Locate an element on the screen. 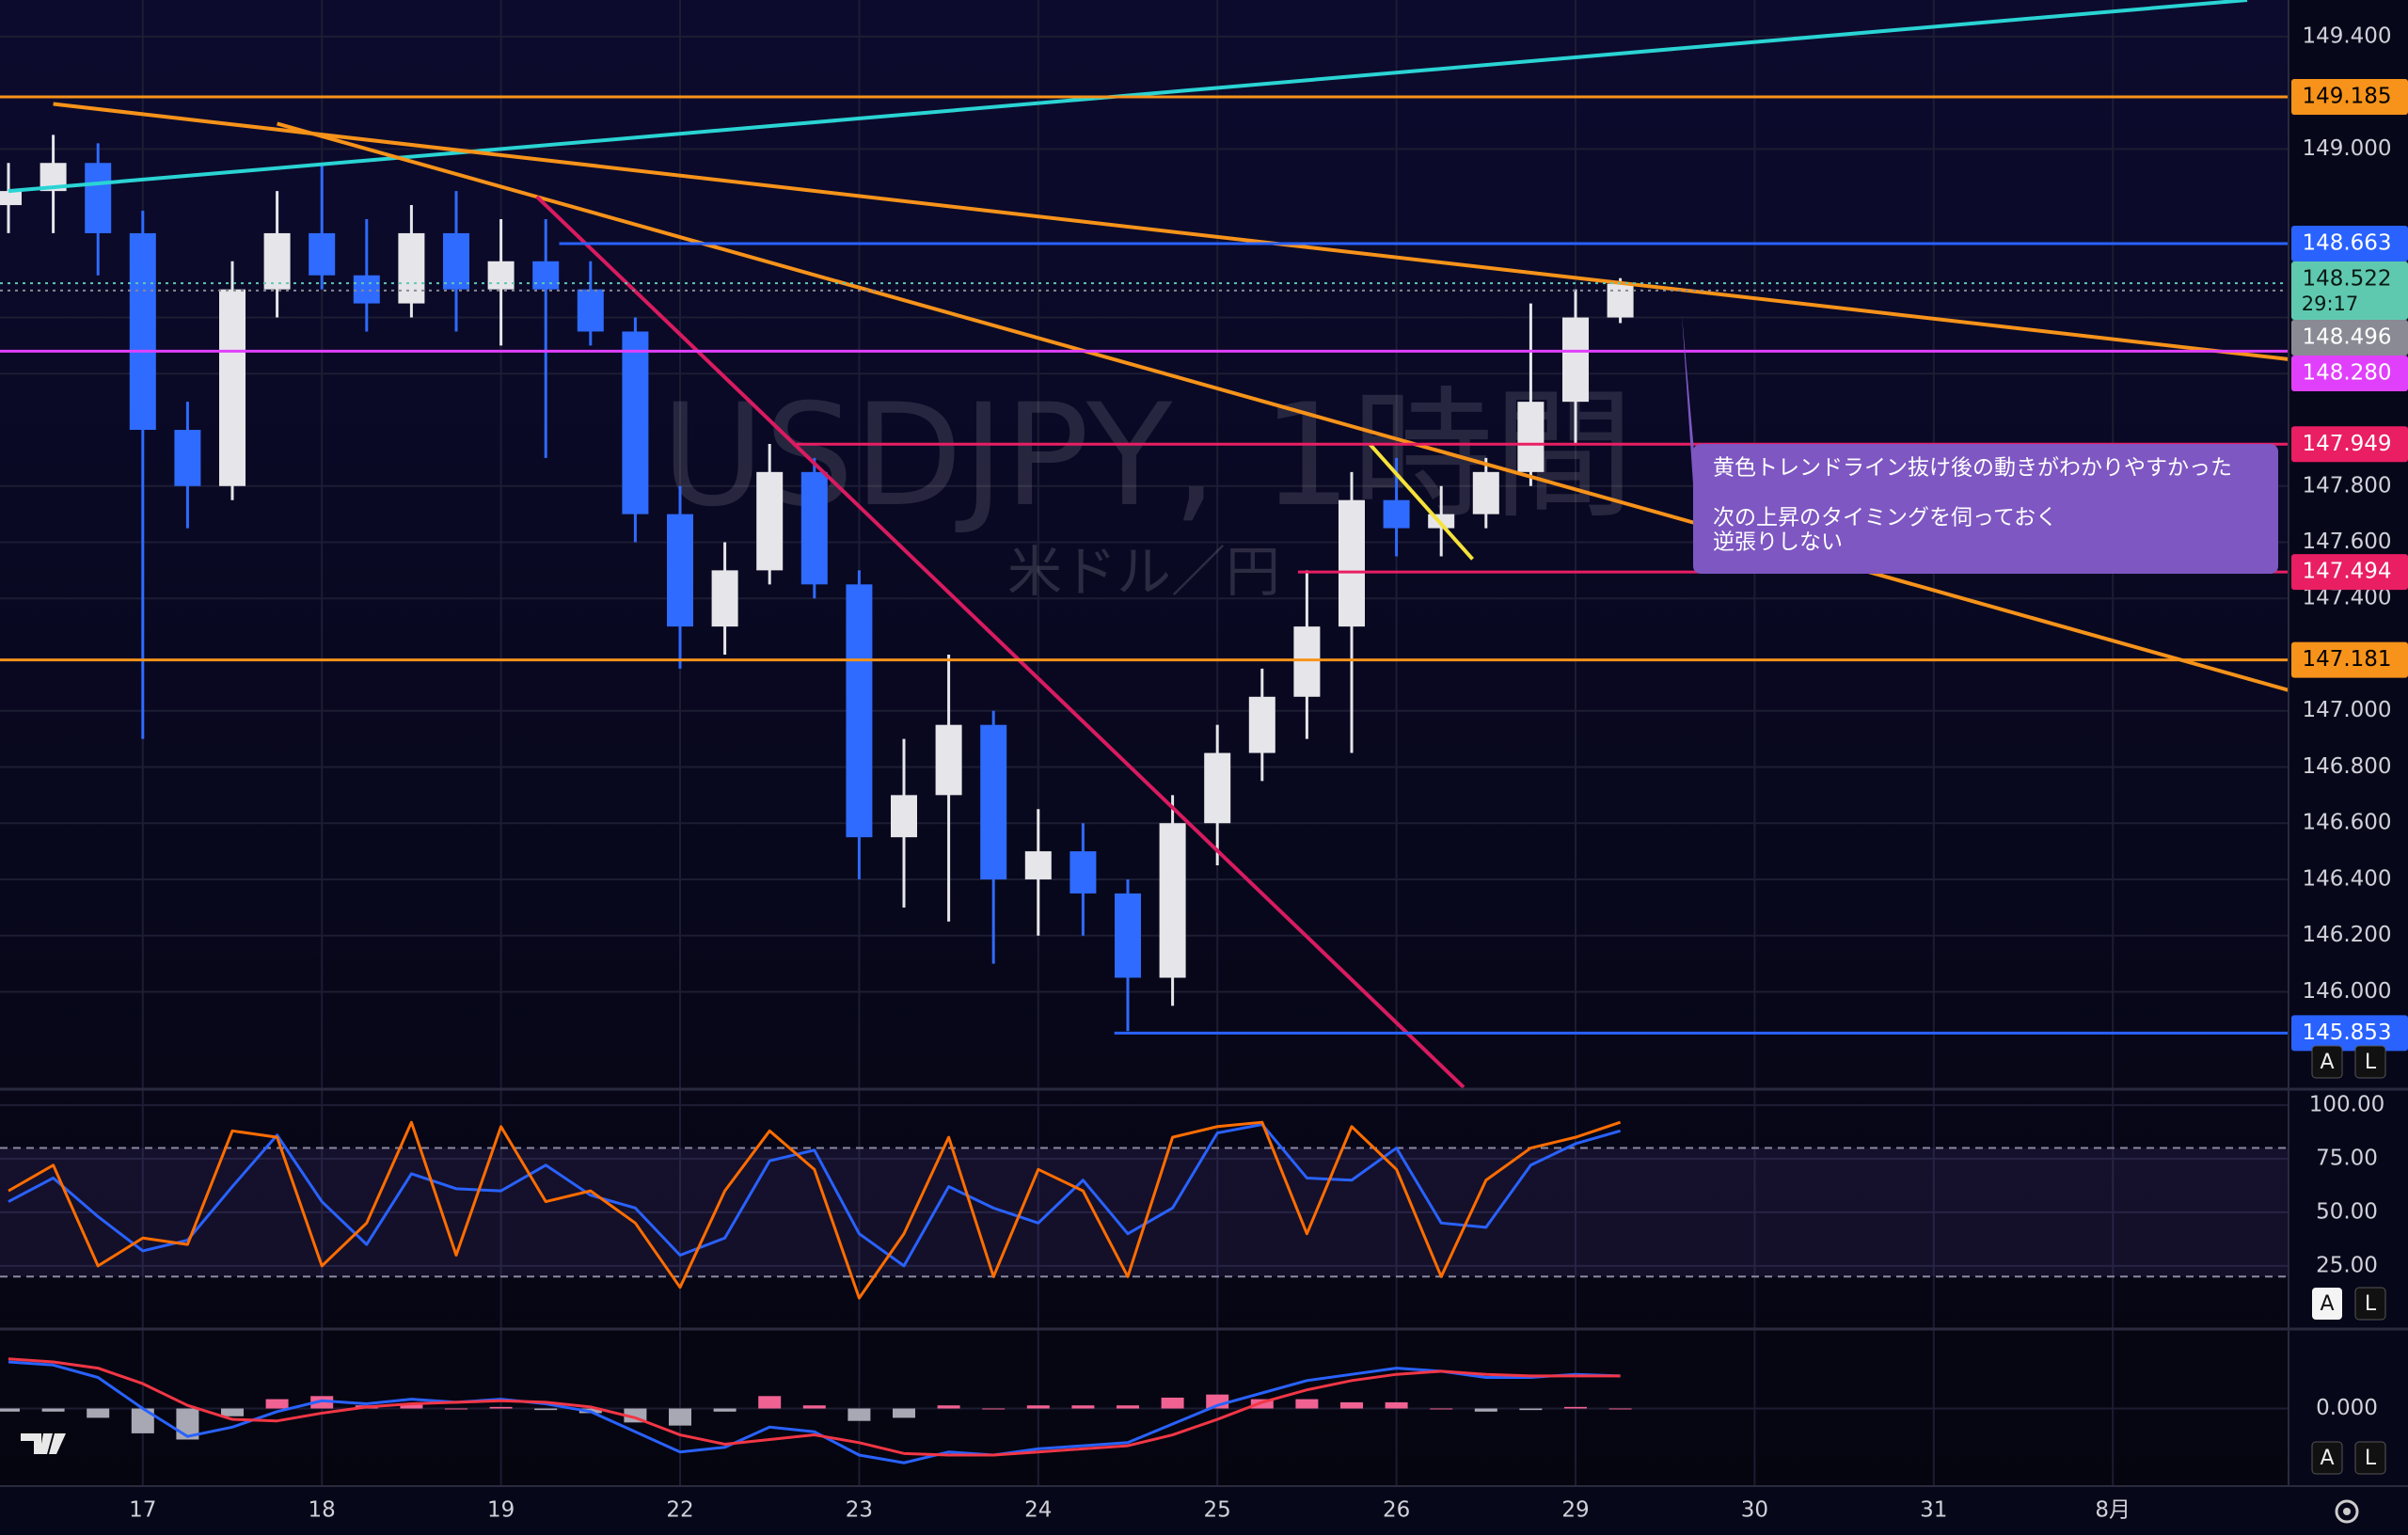 This screenshot has width=2408, height=1535. x-tick-label: 30 is located at coordinates (1755, 1510).